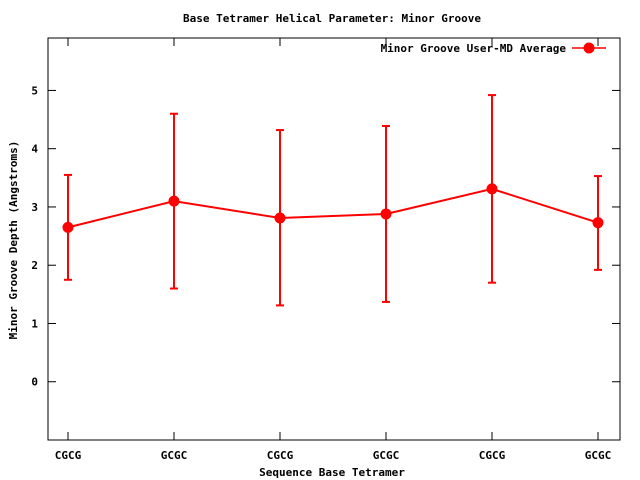 The height and width of the screenshot is (480, 640). What do you see at coordinates (589, 48) in the screenshot?
I see `legend-marker-swatch` at bounding box center [589, 48].